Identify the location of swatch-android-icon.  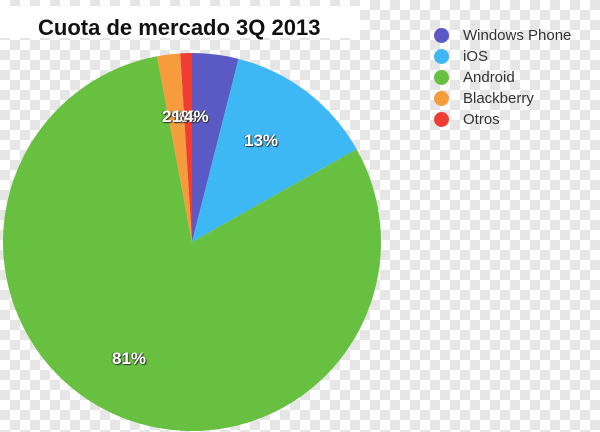
(441, 77).